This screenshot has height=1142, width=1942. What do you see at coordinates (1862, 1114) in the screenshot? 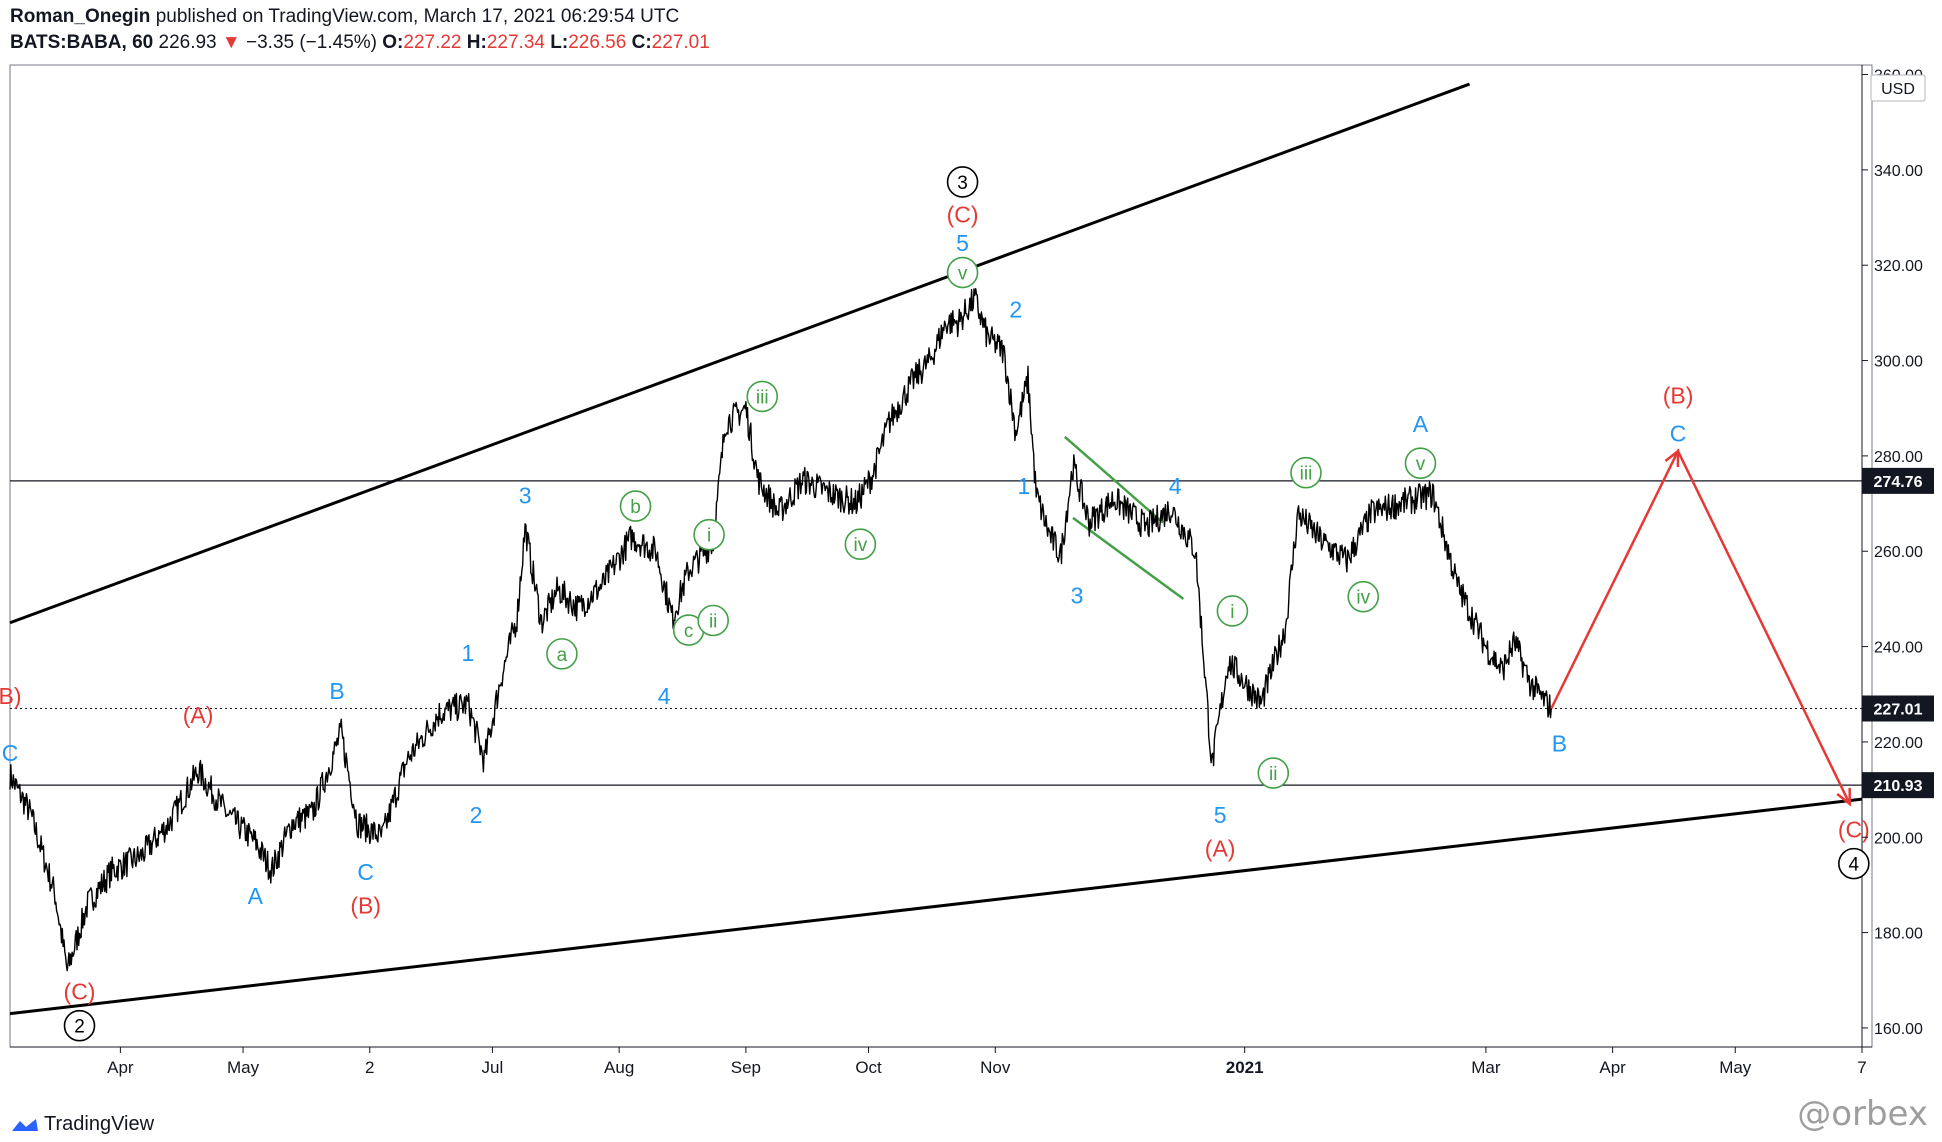
I see `orbex-watermark: @orbex` at bounding box center [1862, 1114].